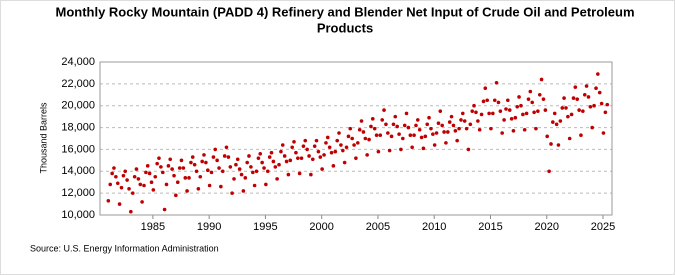  Describe the element at coordinates (78, 215) in the screenshot. I see `y-tick-label: 10,000` at that location.